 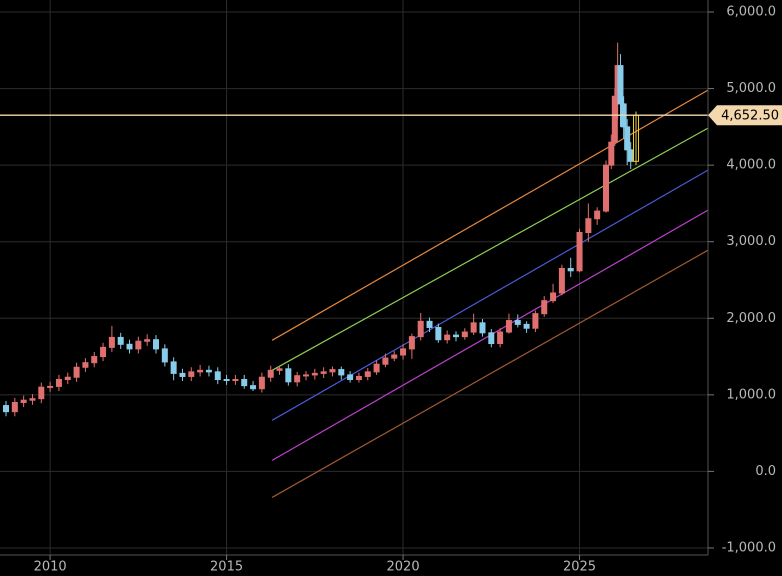 I want to click on y-tick-label: 5,000.0, so click(x=751, y=88).